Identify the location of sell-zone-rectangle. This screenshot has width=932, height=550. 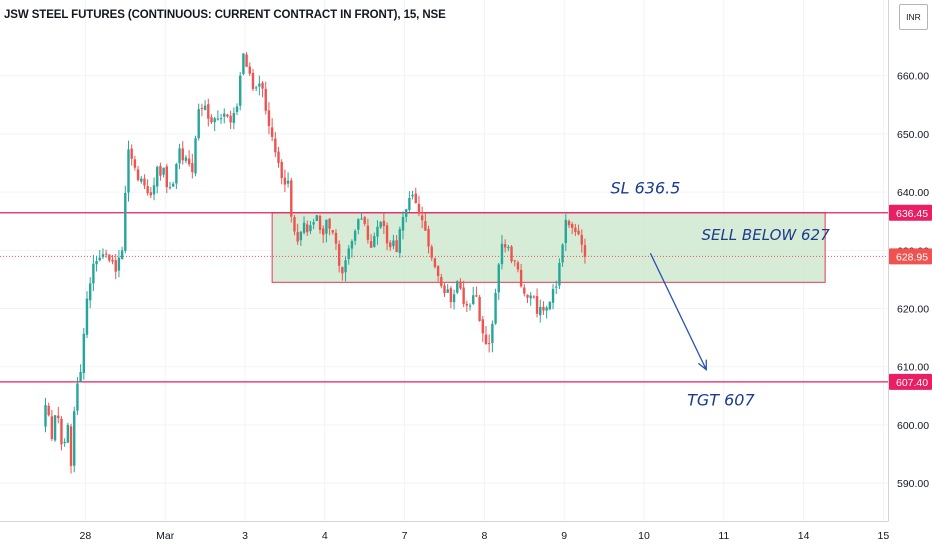
(548, 247).